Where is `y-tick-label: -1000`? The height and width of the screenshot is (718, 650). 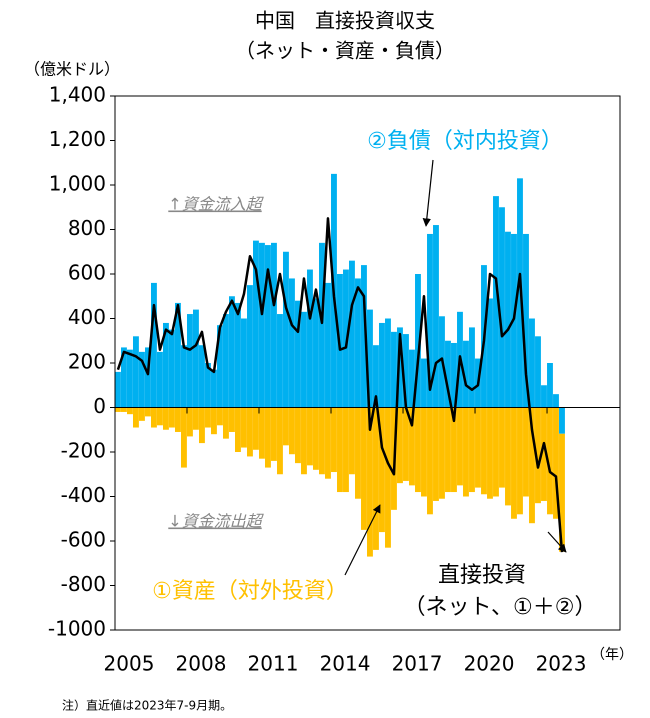 y-tick-label: -1000 is located at coordinates (77, 629).